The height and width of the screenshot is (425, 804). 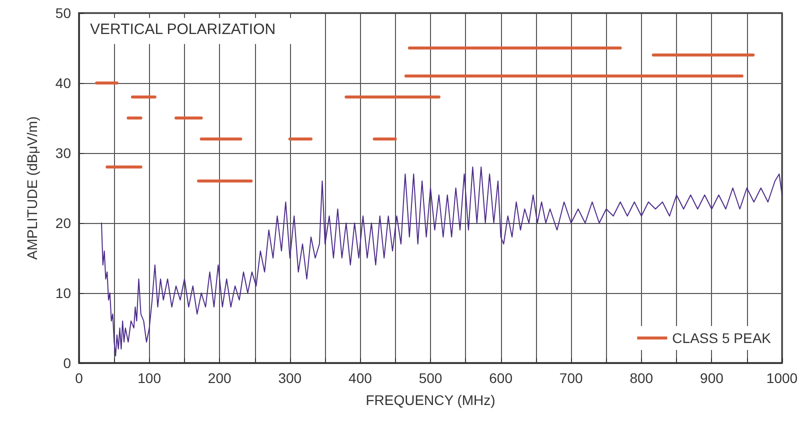 I want to click on x-tick-label: 900, so click(x=712, y=378).